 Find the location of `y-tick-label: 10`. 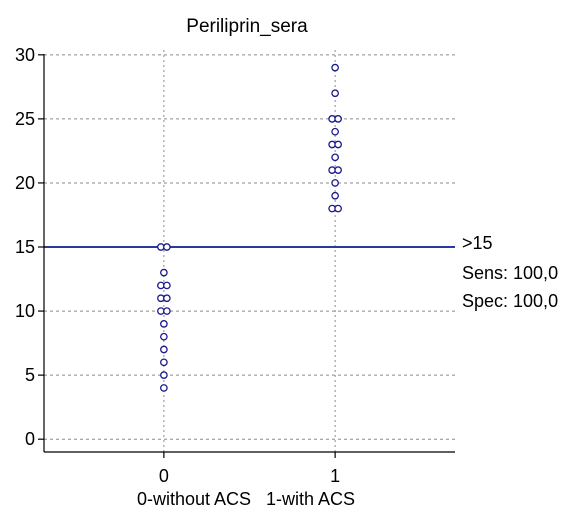

y-tick-label: 10 is located at coordinates (25, 311).